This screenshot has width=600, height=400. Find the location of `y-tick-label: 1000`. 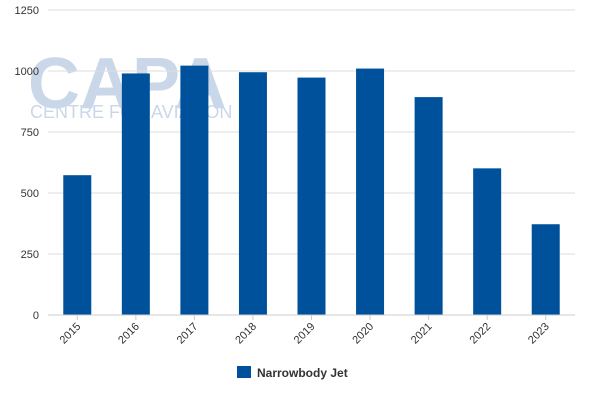

y-tick-label: 1000 is located at coordinates (27, 72).